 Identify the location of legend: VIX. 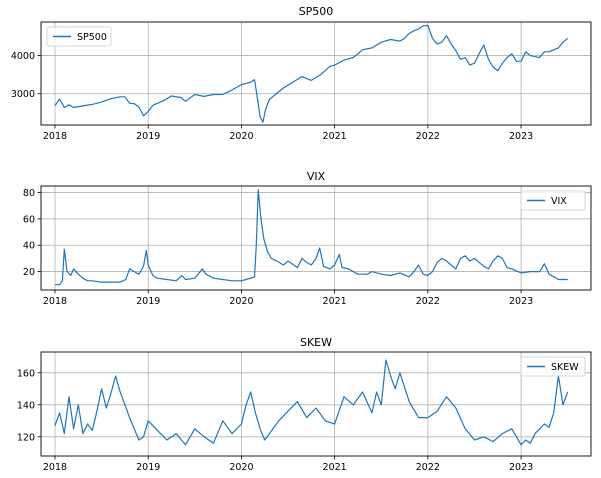
(553, 200).